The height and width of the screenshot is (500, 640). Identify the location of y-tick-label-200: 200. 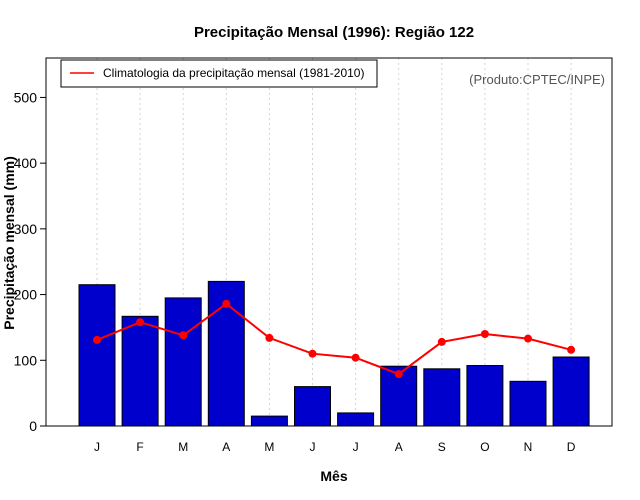
(26, 295).